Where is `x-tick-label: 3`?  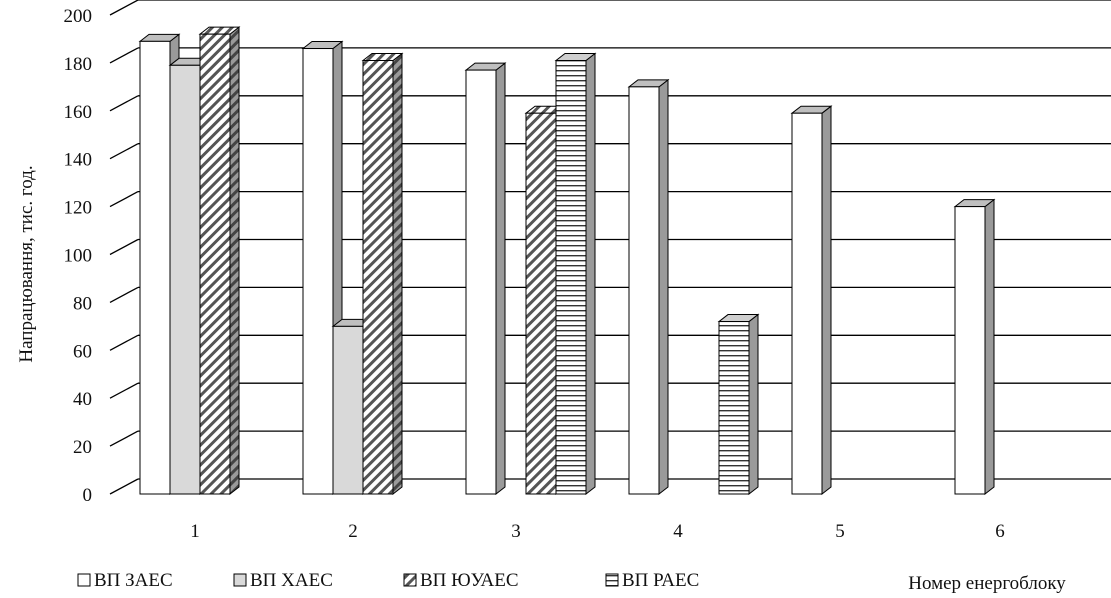
x-tick-label: 3 is located at coordinates (516, 531).